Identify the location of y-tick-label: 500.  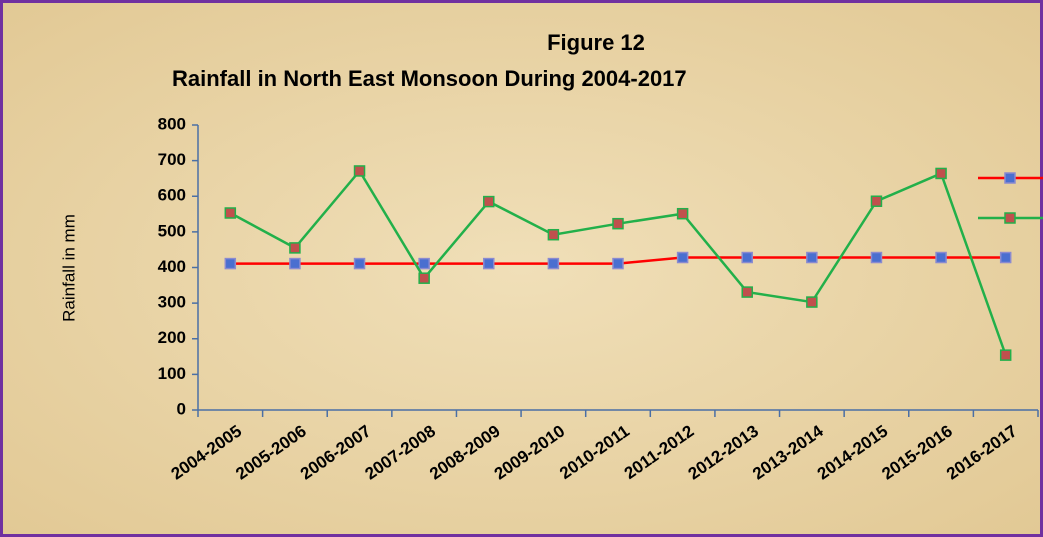
(172, 230).